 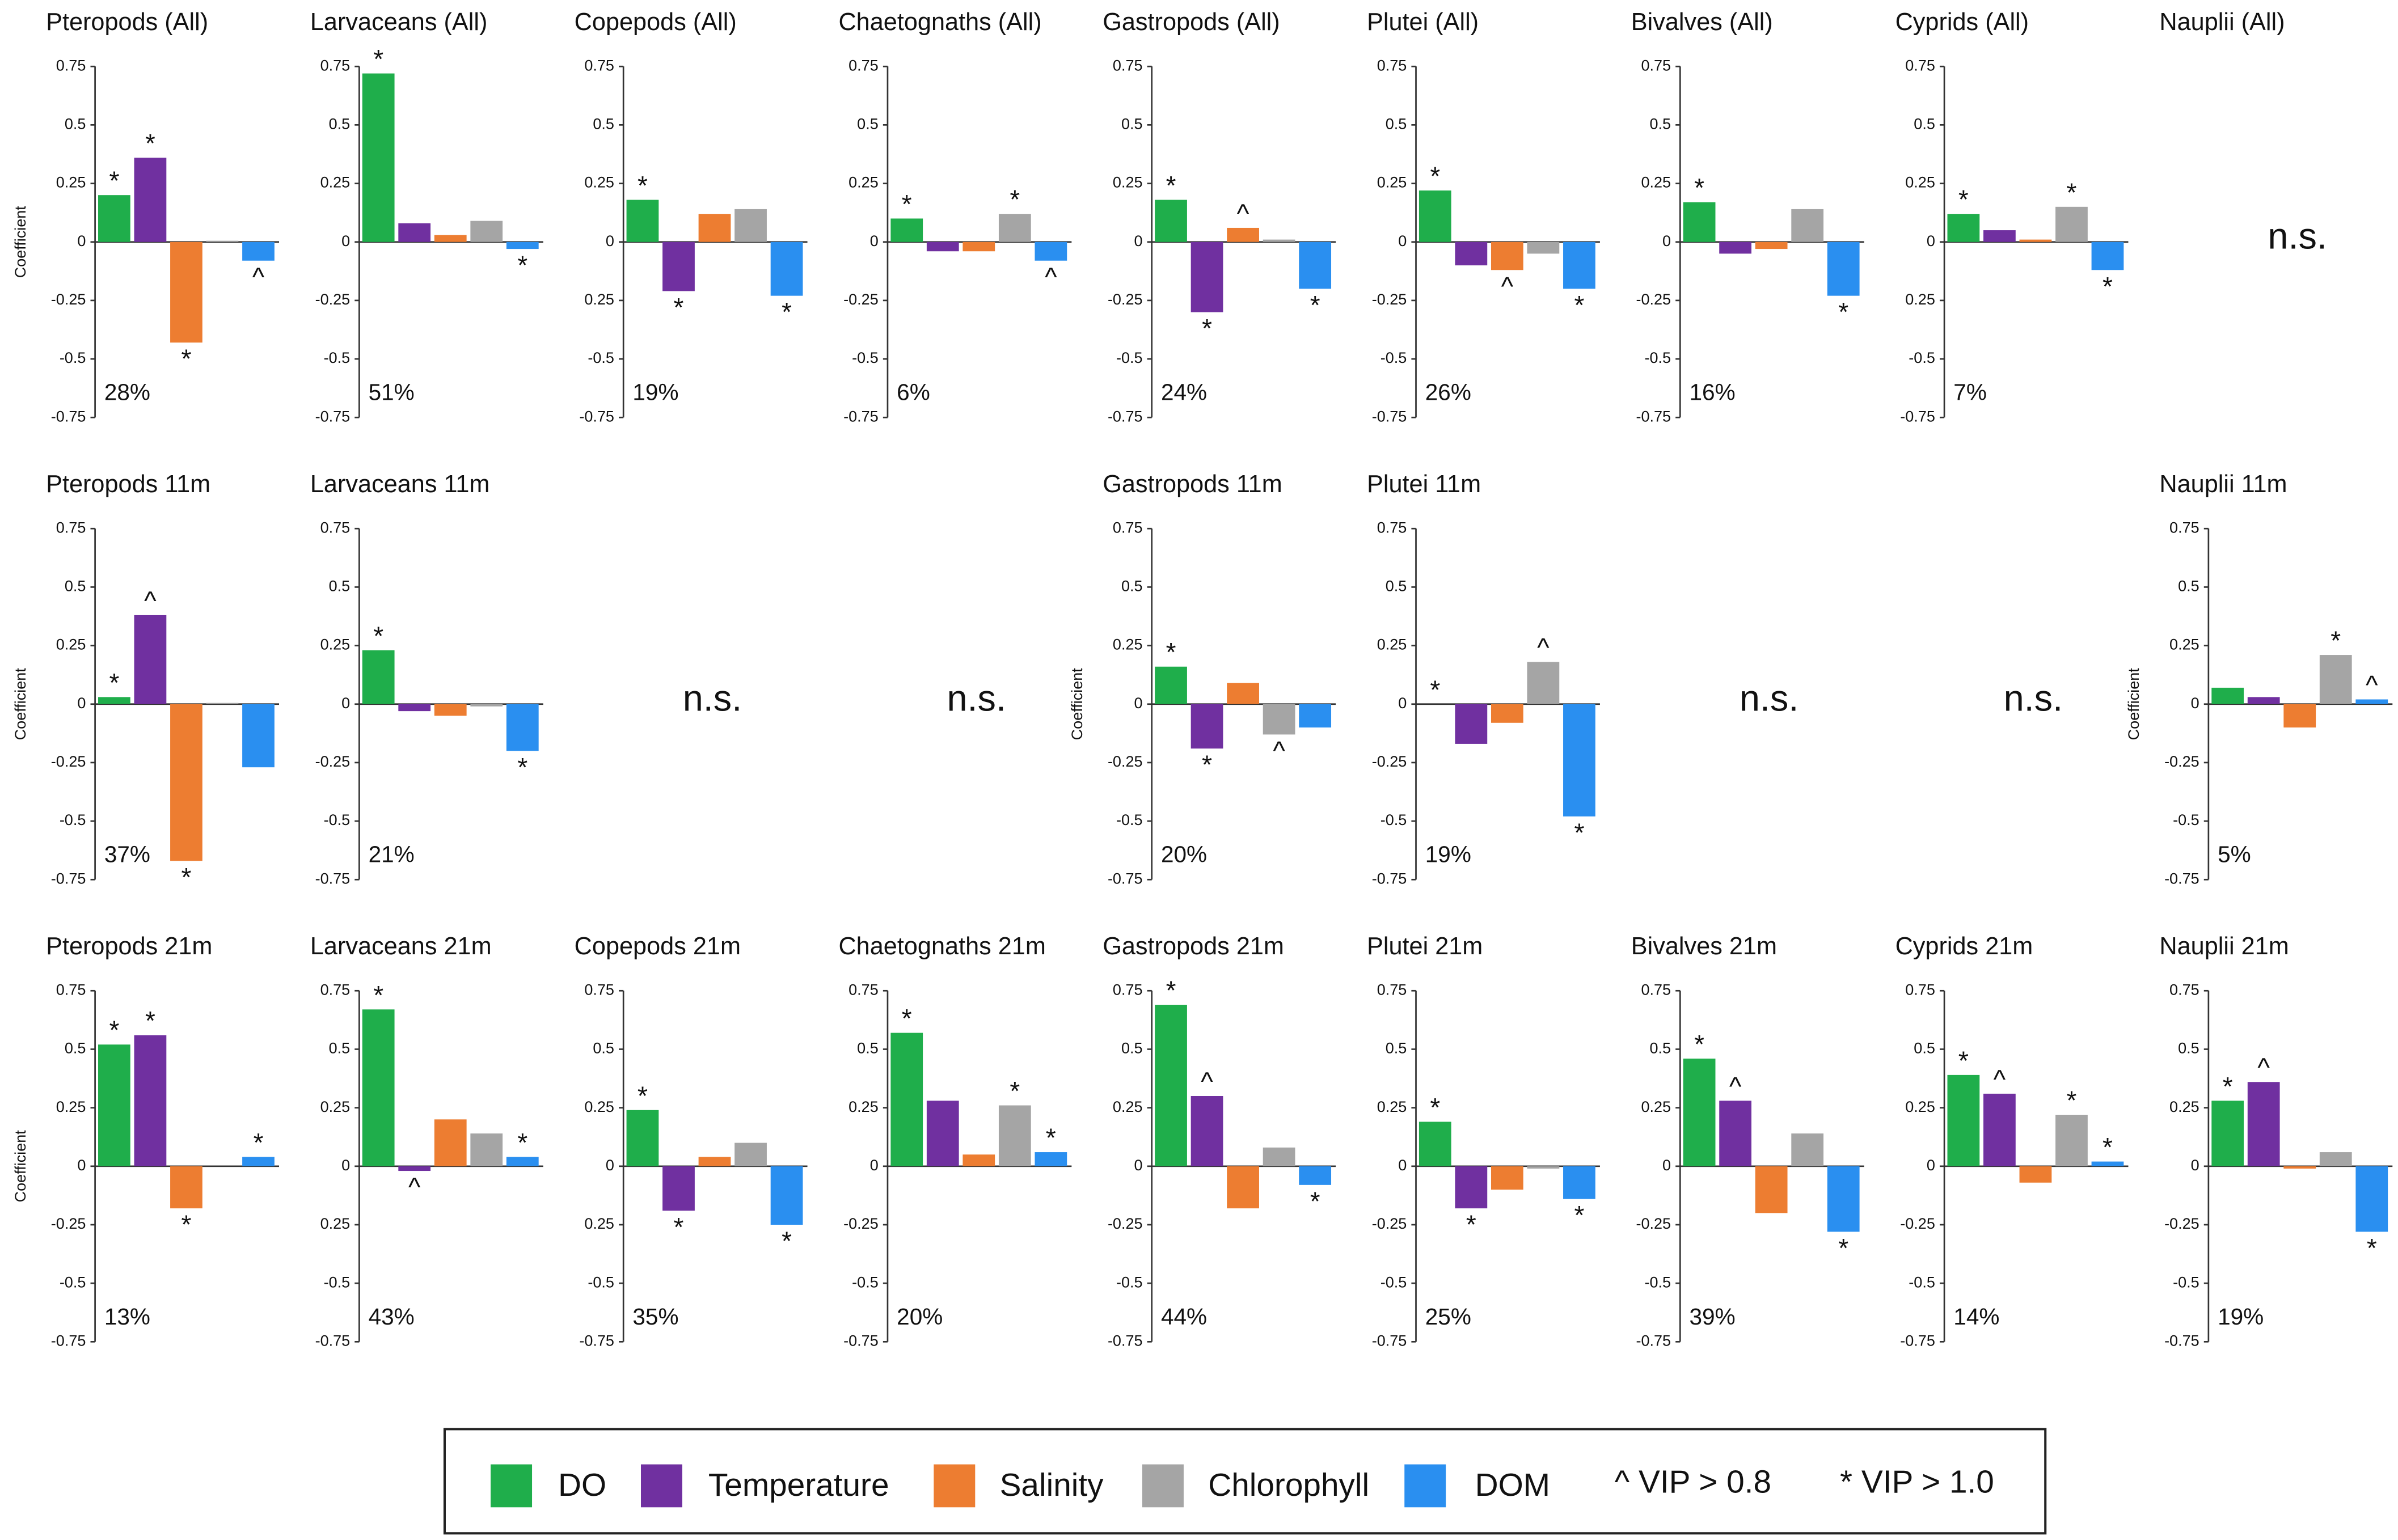 I want to click on variance-label: 39%, so click(x=1713, y=1317).